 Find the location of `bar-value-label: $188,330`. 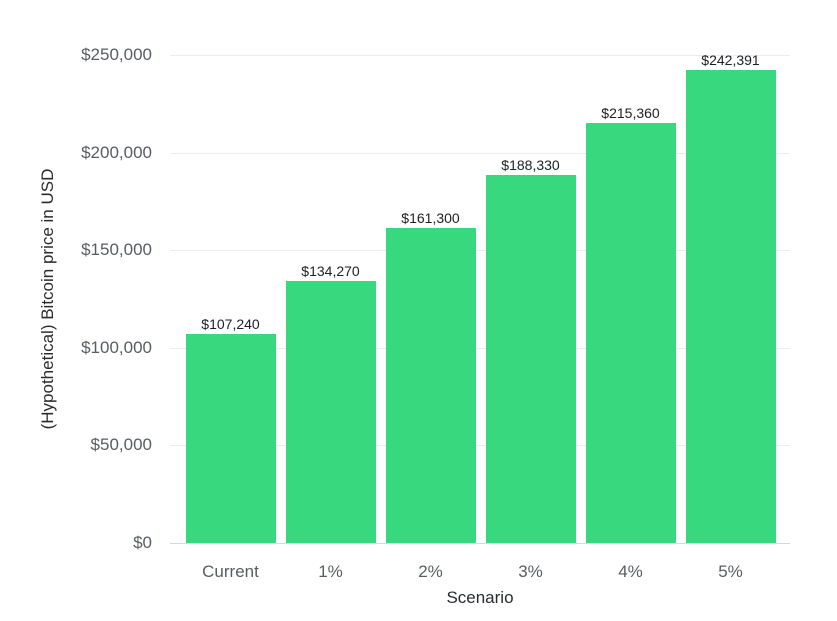

bar-value-label: $188,330 is located at coordinates (530, 165).